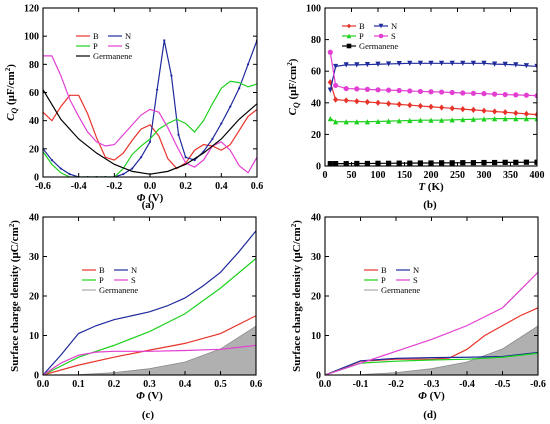  Describe the element at coordinates (15, 299) in the screenshot. I see `y-axis-label-unit: Surface charge density (μC/cm` at that location.